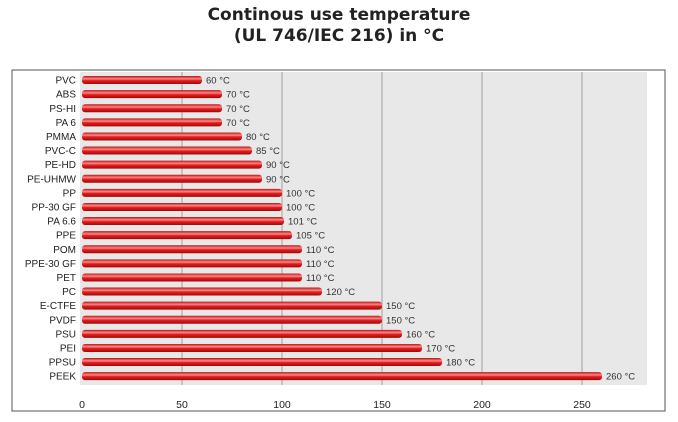  Describe the element at coordinates (482, 405) in the screenshot. I see `x-tick-label: 200` at that location.